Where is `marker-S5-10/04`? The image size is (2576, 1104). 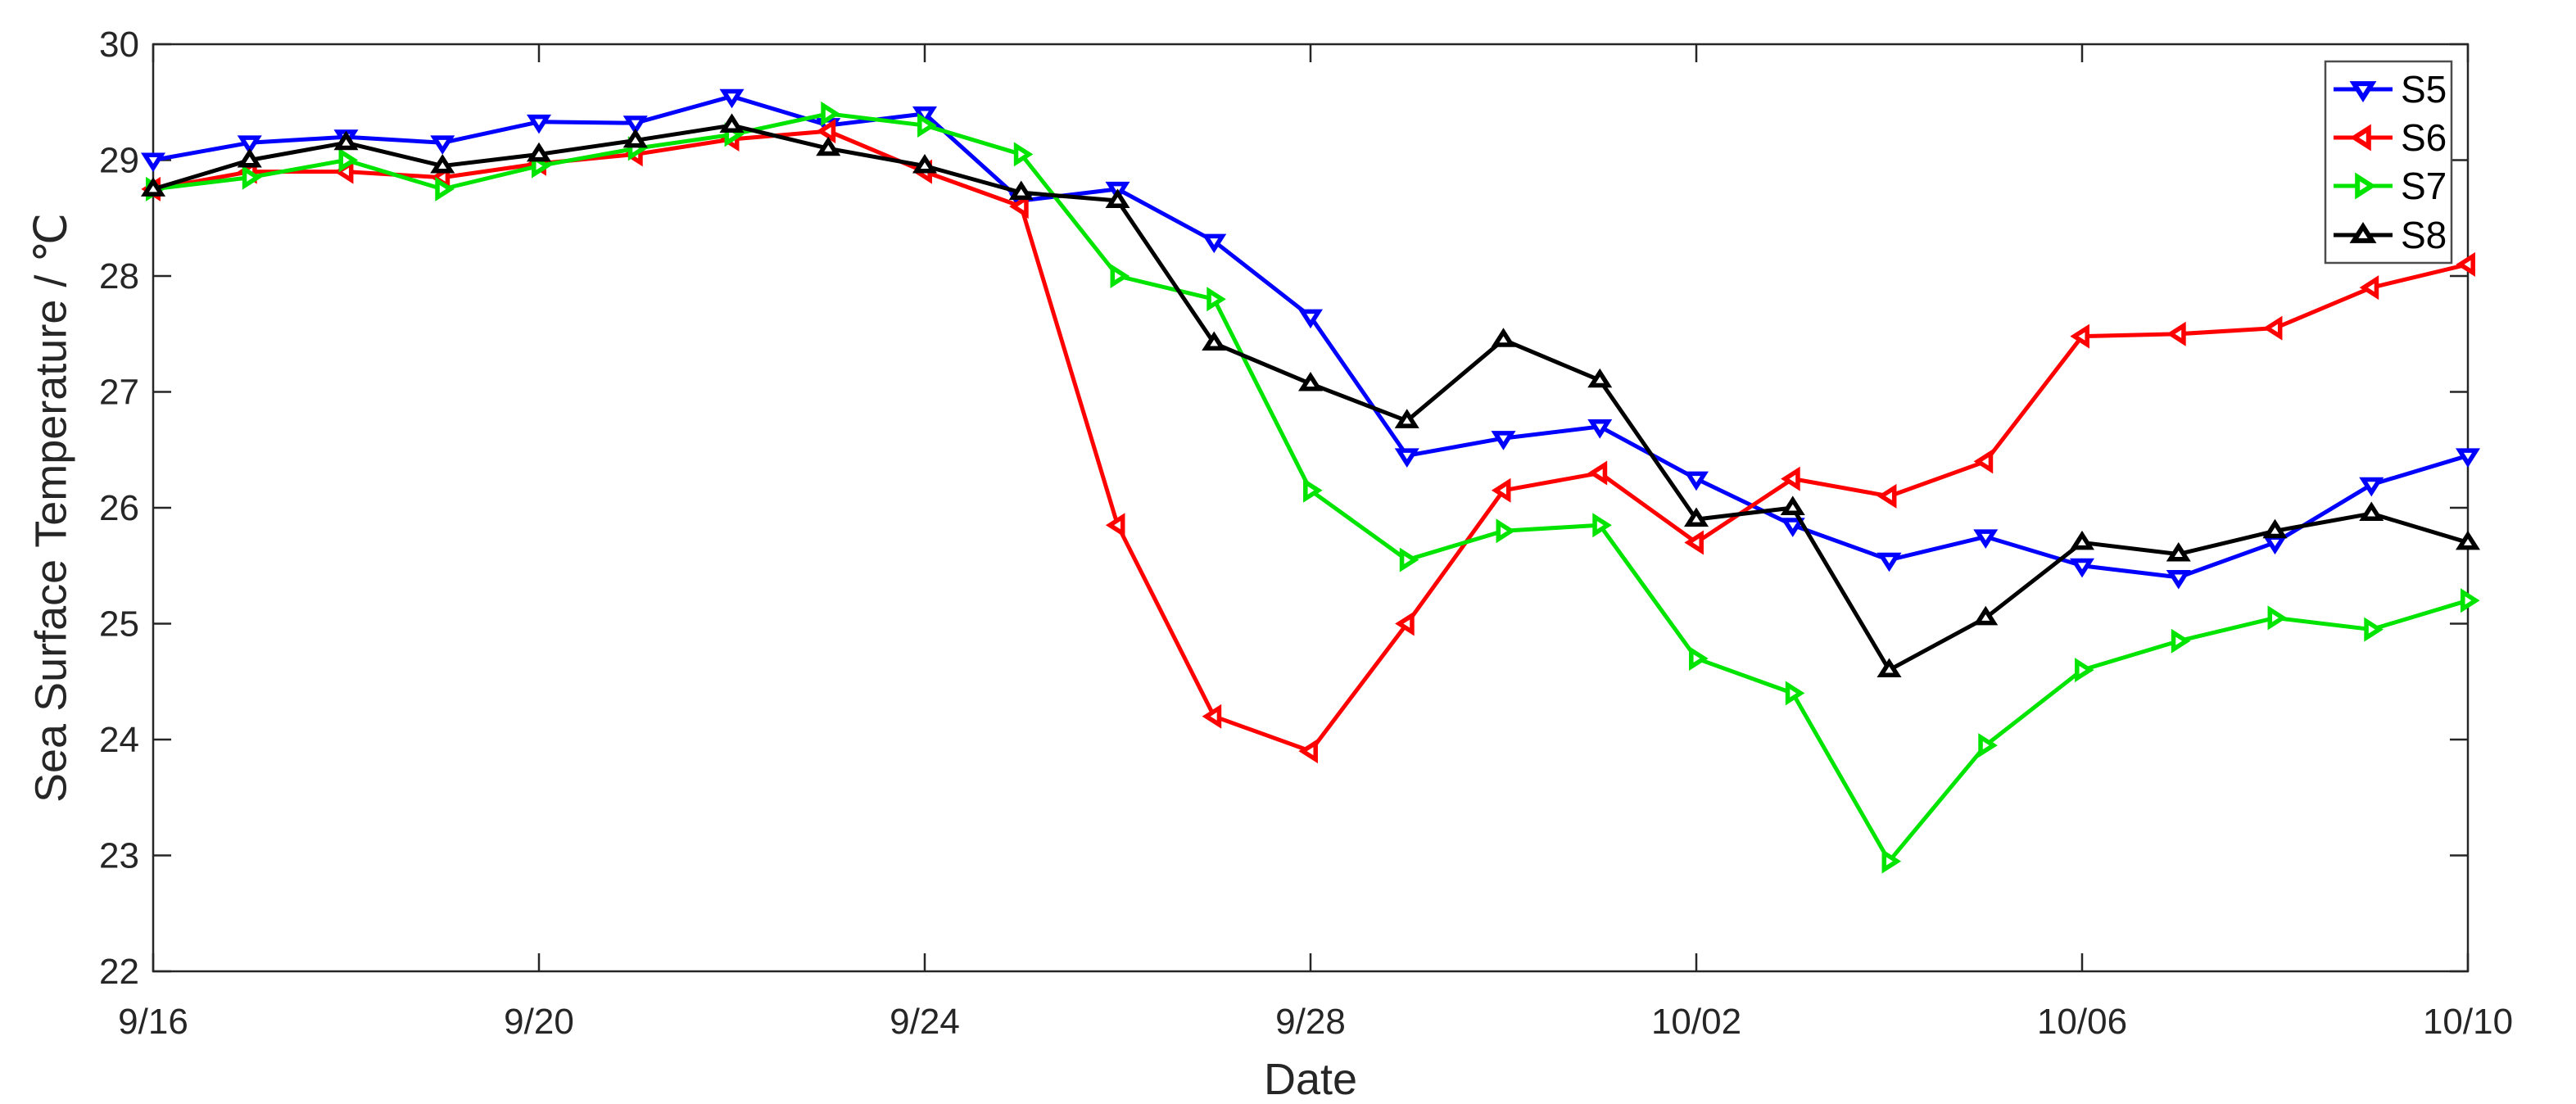
marker-S5-10/04 is located at coordinates (1889, 562).